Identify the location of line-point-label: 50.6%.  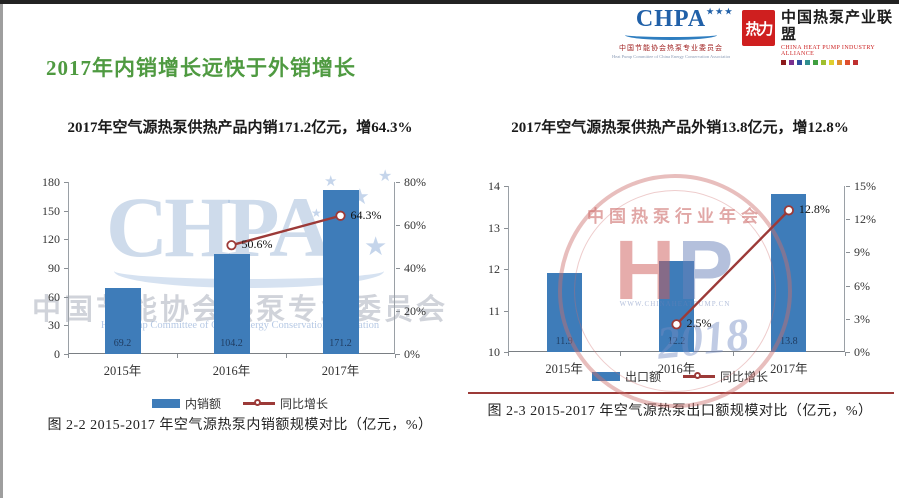
(257, 244).